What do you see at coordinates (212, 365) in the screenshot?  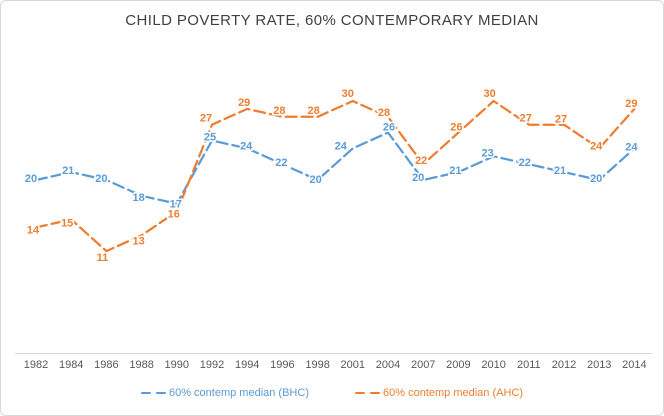 I see `x-axis-label: 1992` at bounding box center [212, 365].